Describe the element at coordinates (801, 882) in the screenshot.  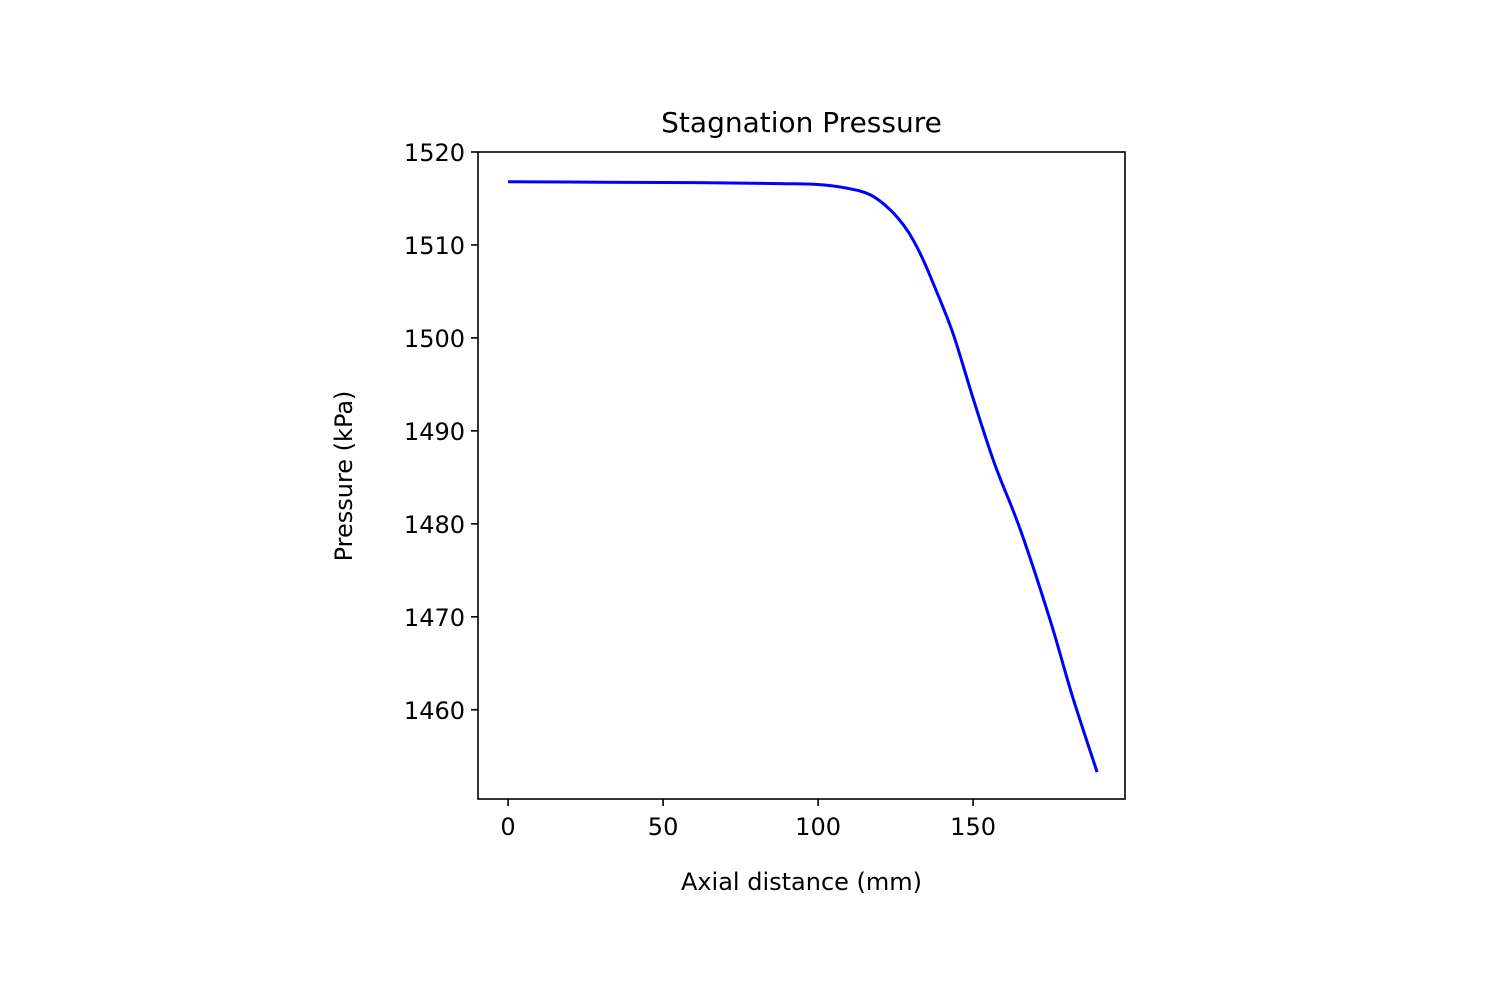
I see `x-axis-label: Axial distance (mm)` at that location.